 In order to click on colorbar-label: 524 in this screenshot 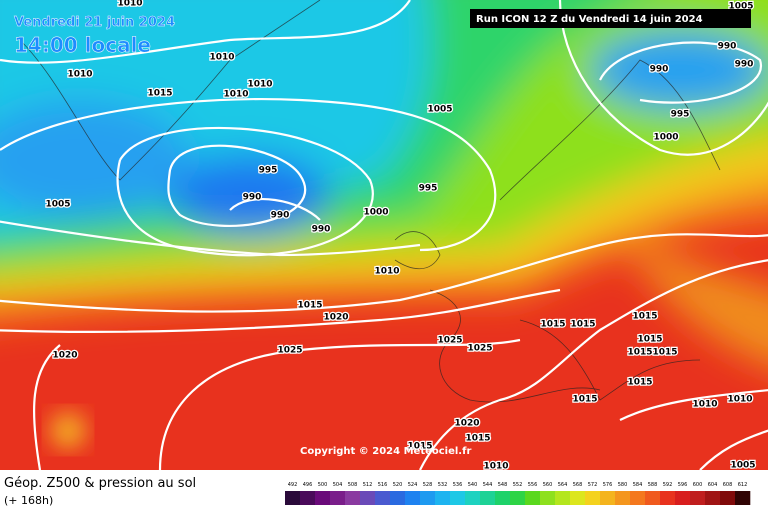, I will do `click(413, 485)`.